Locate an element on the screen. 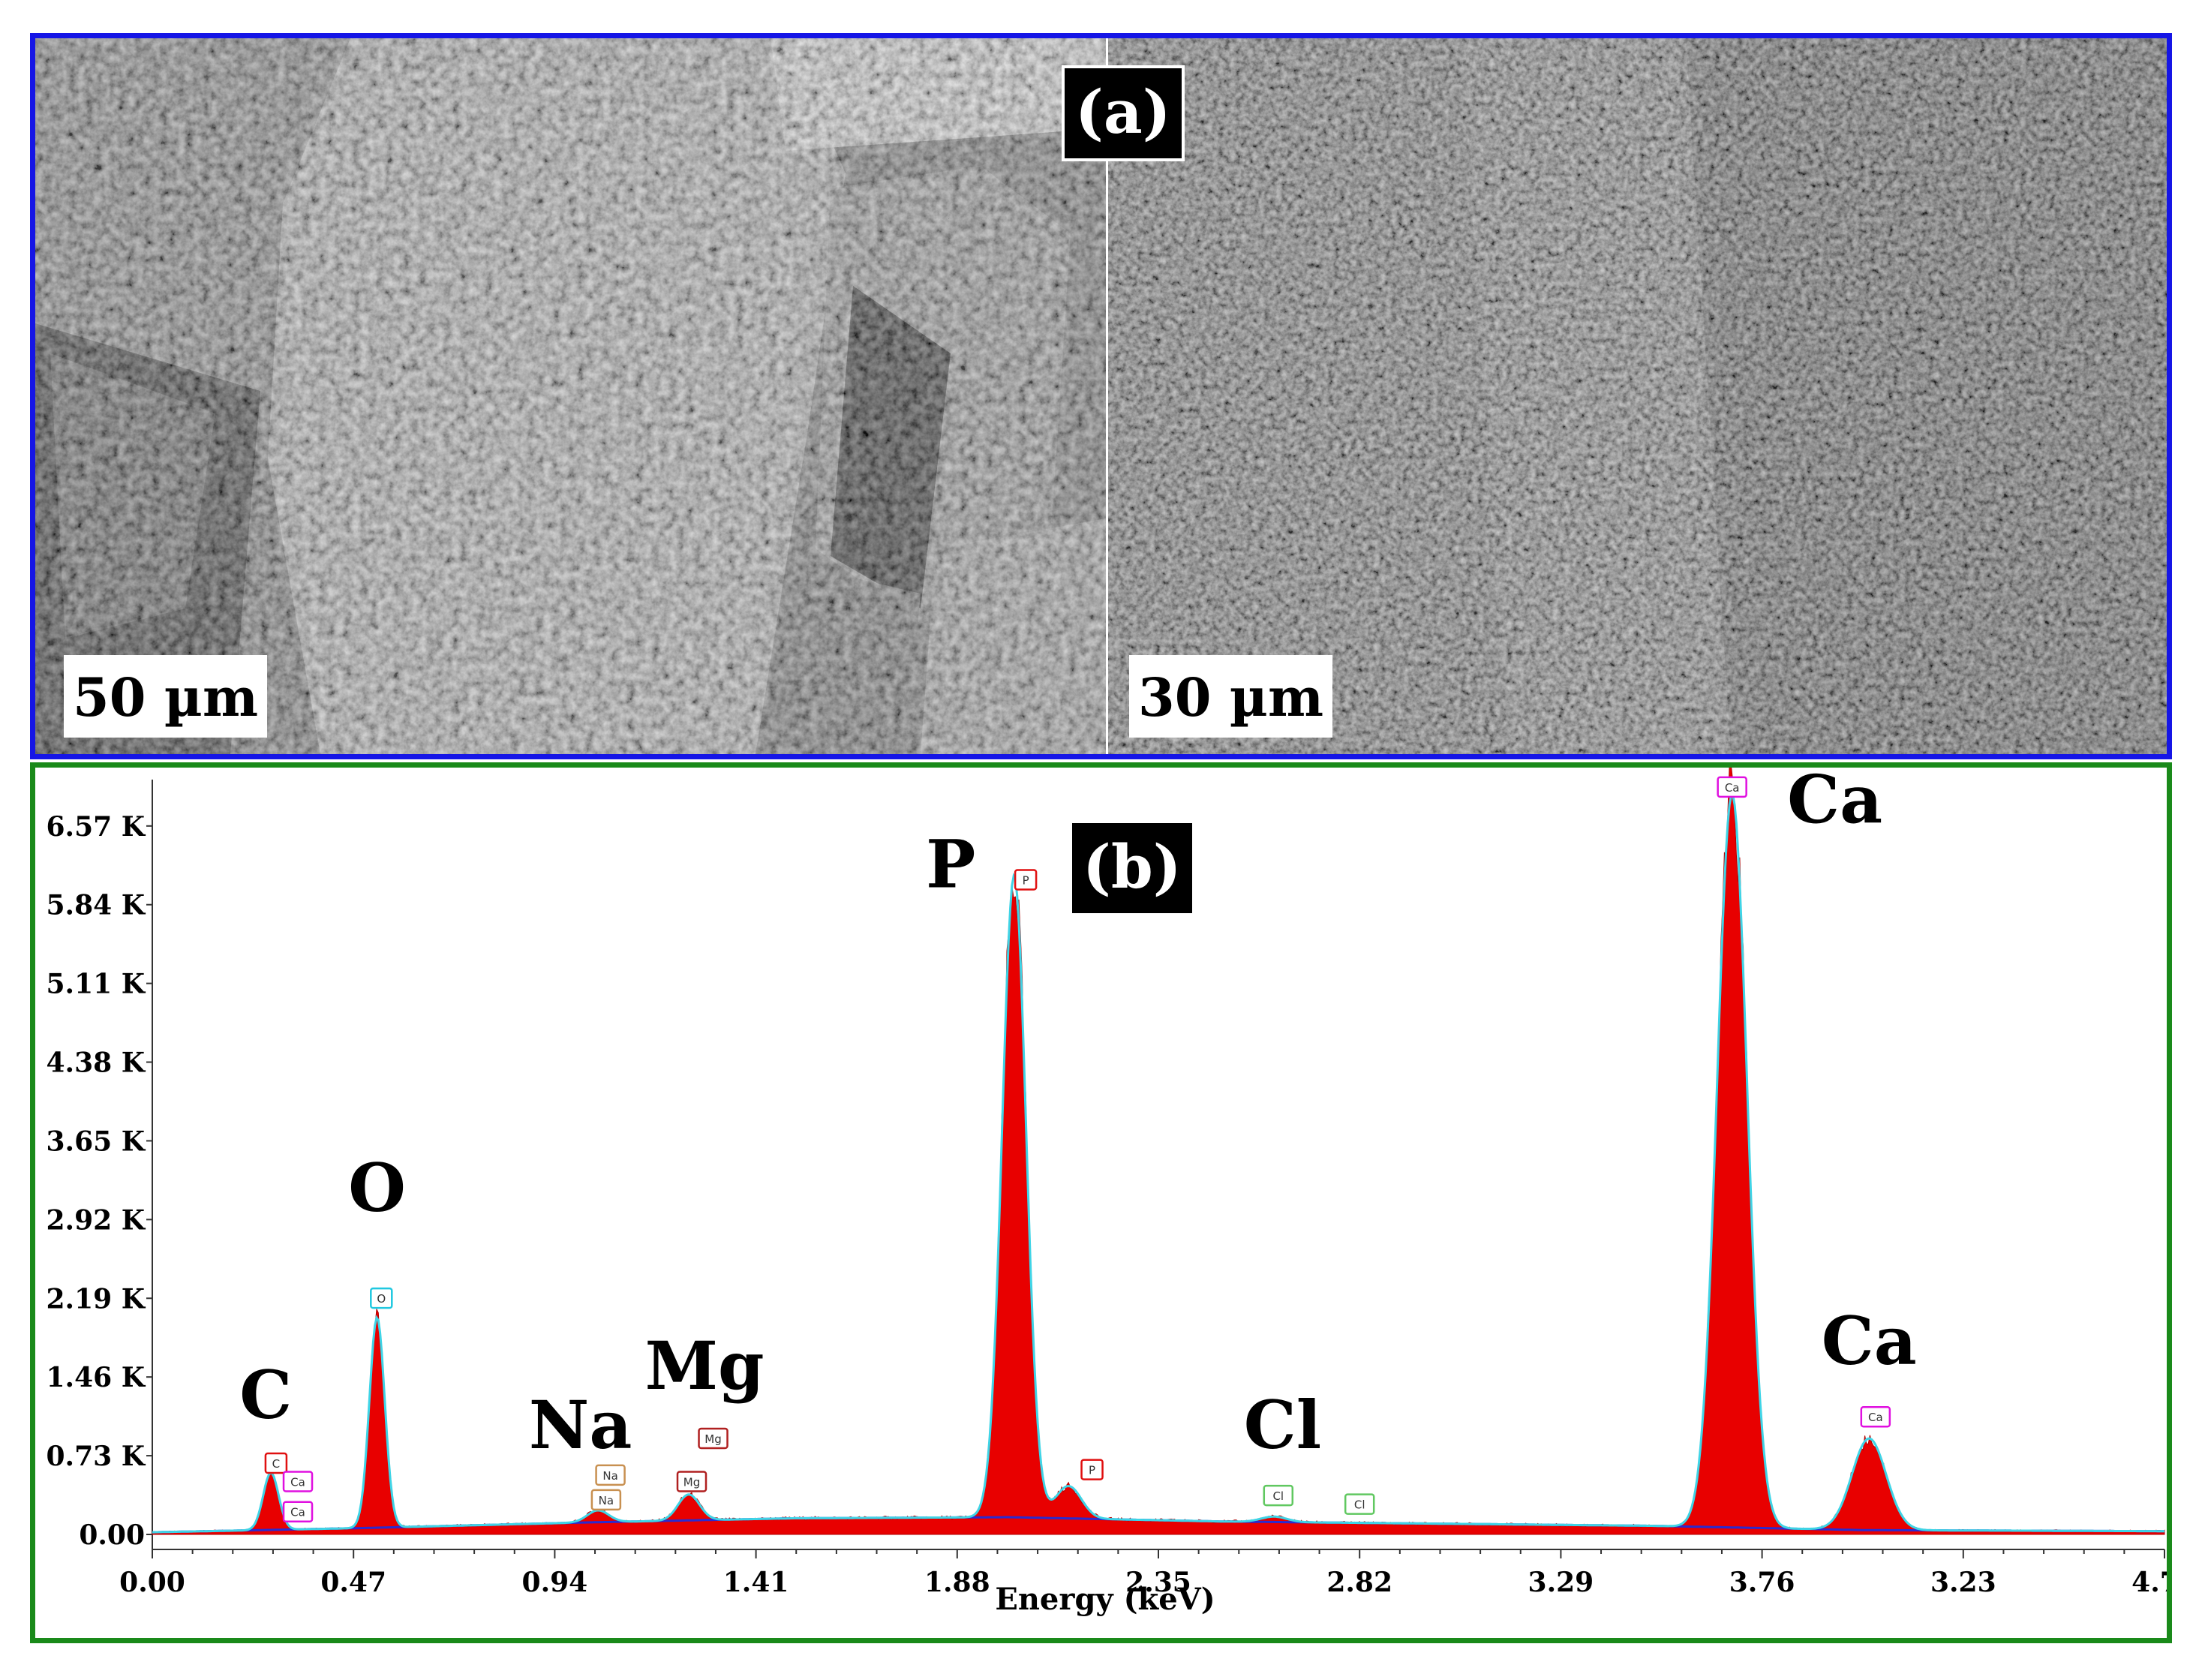 Image resolution: width=2202 pixels, height=1680 pixels. x-tick-label: 3.29 is located at coordinates (1561, 1582).